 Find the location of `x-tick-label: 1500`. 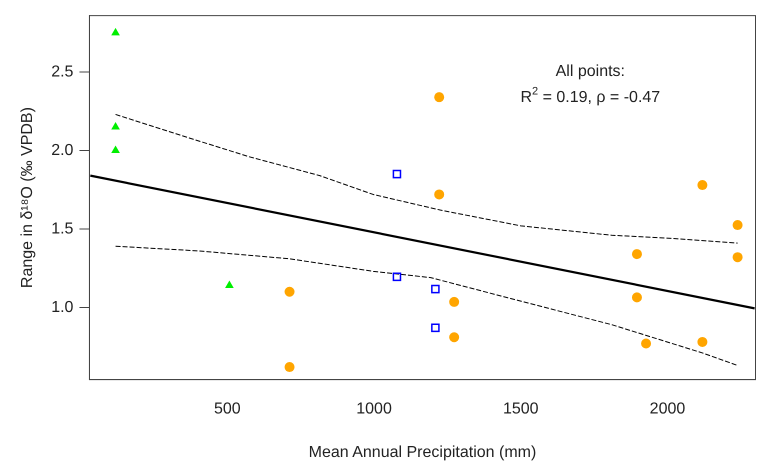

x-tick-label: 1500 is located at coordinates (520, 409).